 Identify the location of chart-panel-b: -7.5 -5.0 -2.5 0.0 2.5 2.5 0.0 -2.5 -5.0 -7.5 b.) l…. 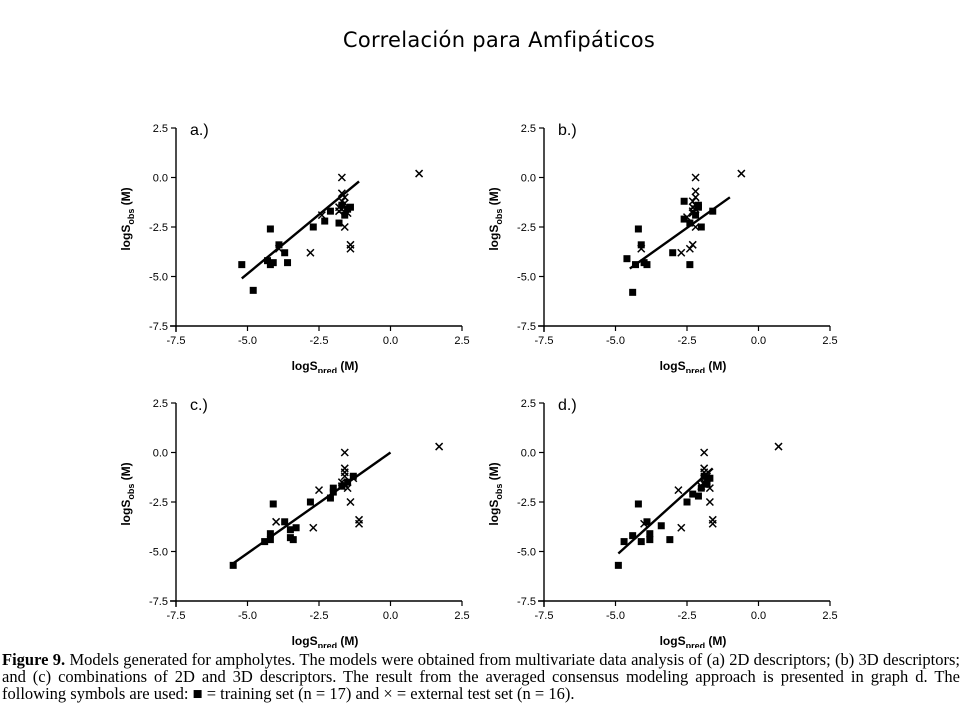
(678, 243).